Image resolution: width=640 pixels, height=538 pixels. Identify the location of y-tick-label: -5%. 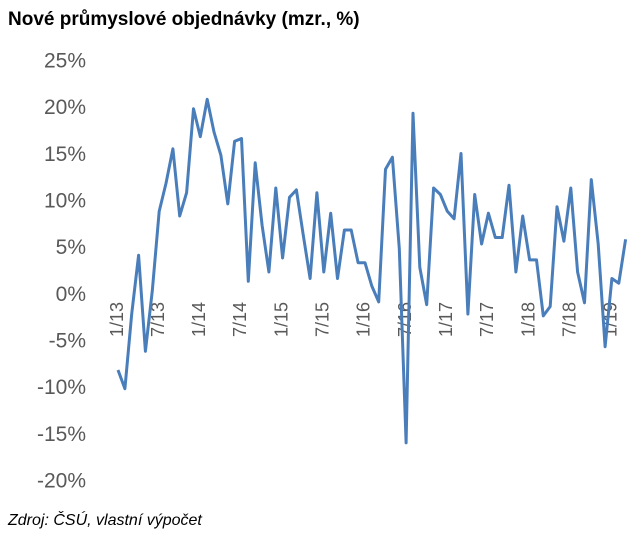
(67, 341).